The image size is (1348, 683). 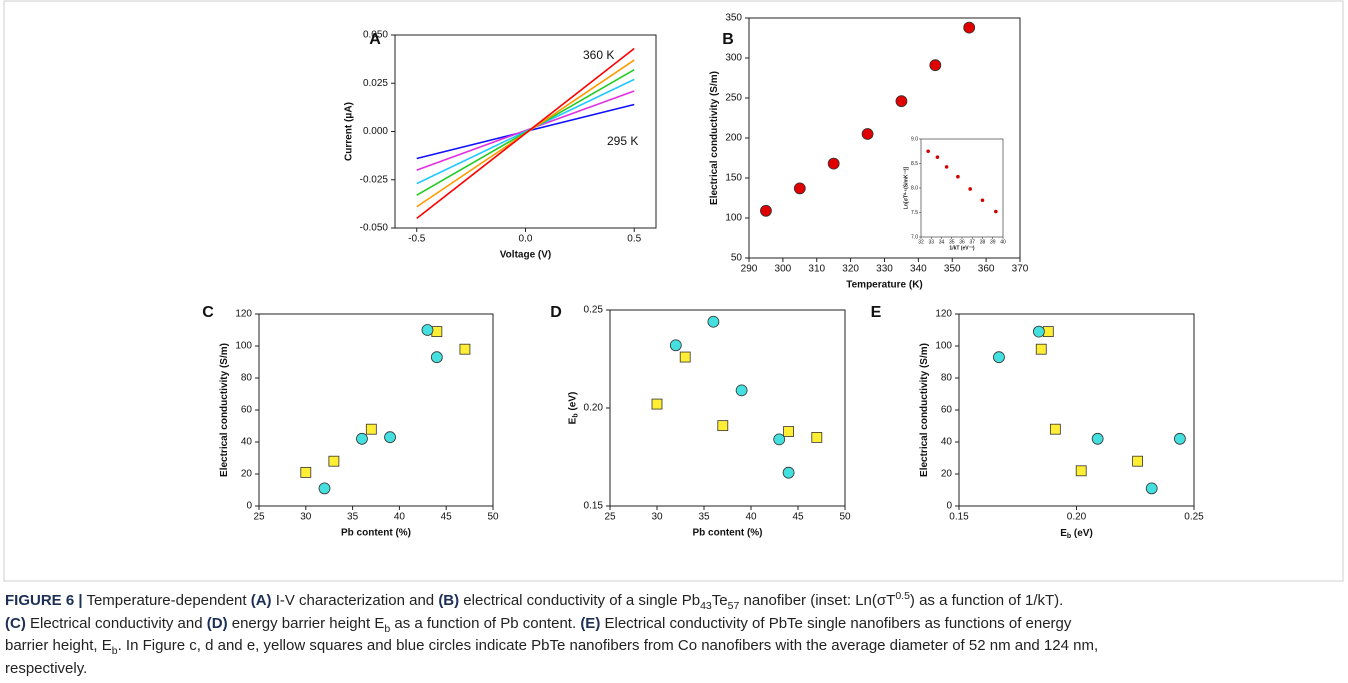 I want to click on x-tick-label: 36, so click(x=962, y=242).